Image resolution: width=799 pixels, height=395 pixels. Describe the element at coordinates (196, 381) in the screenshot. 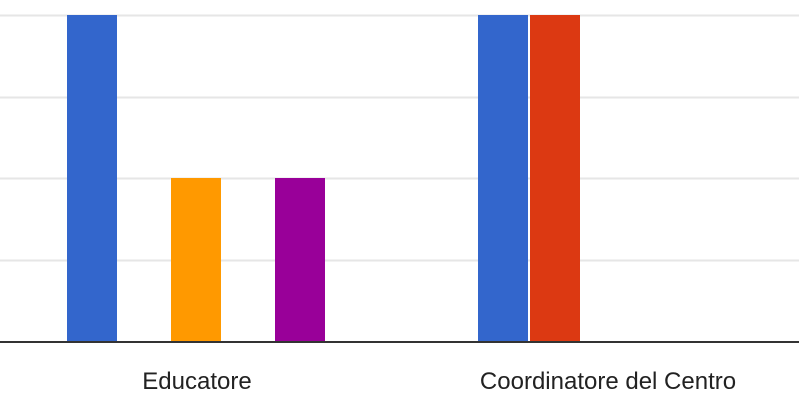

I see `category-label-educatore: Educatore` at that location.